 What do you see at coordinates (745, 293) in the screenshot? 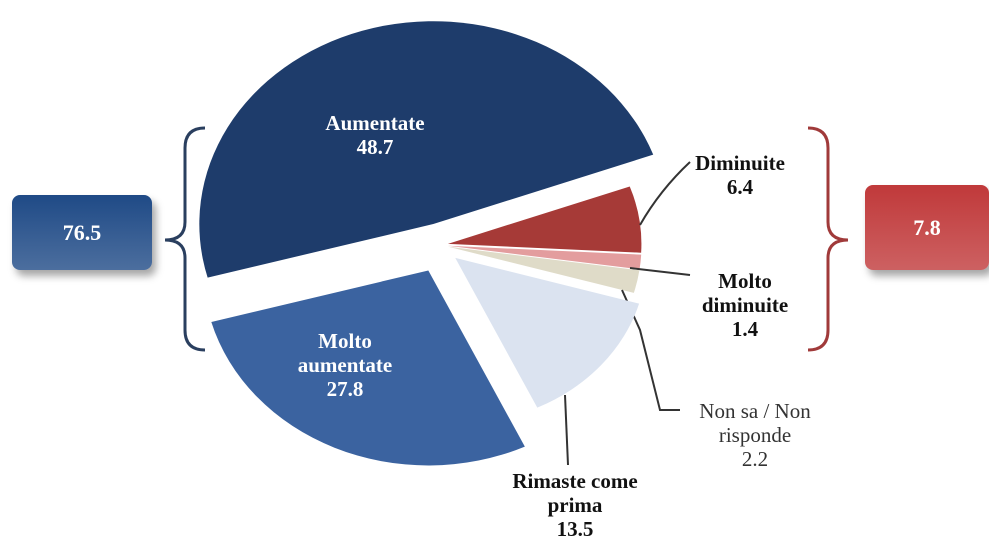
I see `category-label: Molto diminuite` at bounding box center [745, 293].